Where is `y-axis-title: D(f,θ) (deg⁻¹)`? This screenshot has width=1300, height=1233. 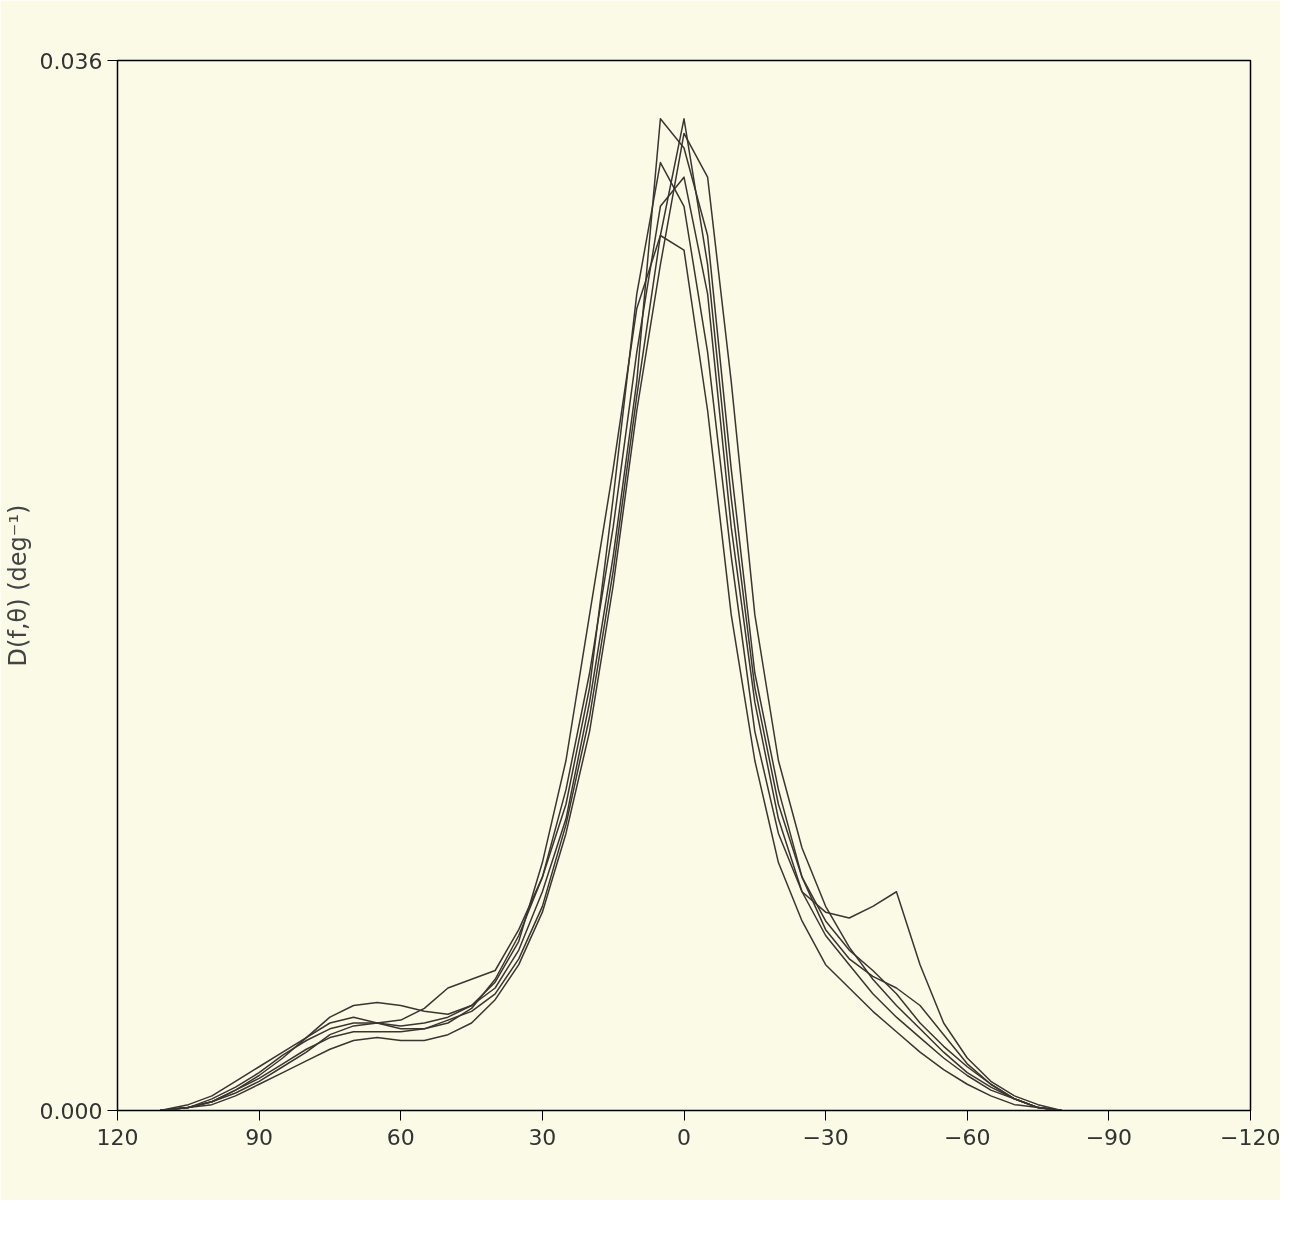 y-axis-title: D(f,θ) (deg⁻¹) is located at coordinates (17, 585).